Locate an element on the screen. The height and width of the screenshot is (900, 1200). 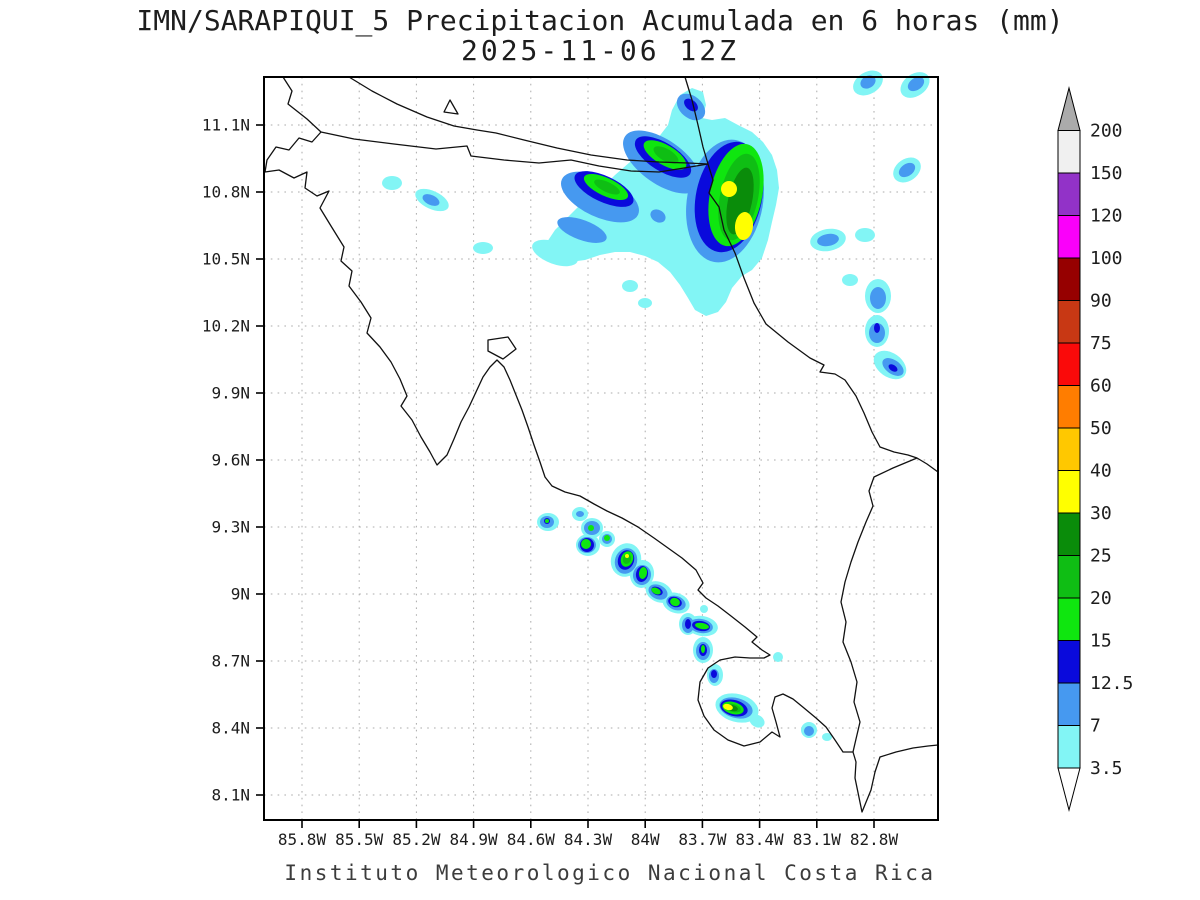
y-tick-label: 10.2N is located at coordinates (226, 326).